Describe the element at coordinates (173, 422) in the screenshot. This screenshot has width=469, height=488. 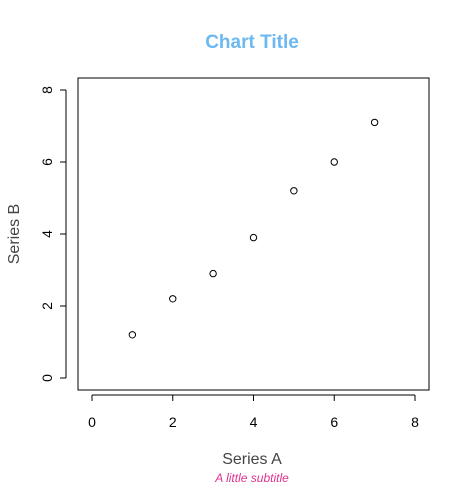
I see `x-tick-label: 2` at that location.